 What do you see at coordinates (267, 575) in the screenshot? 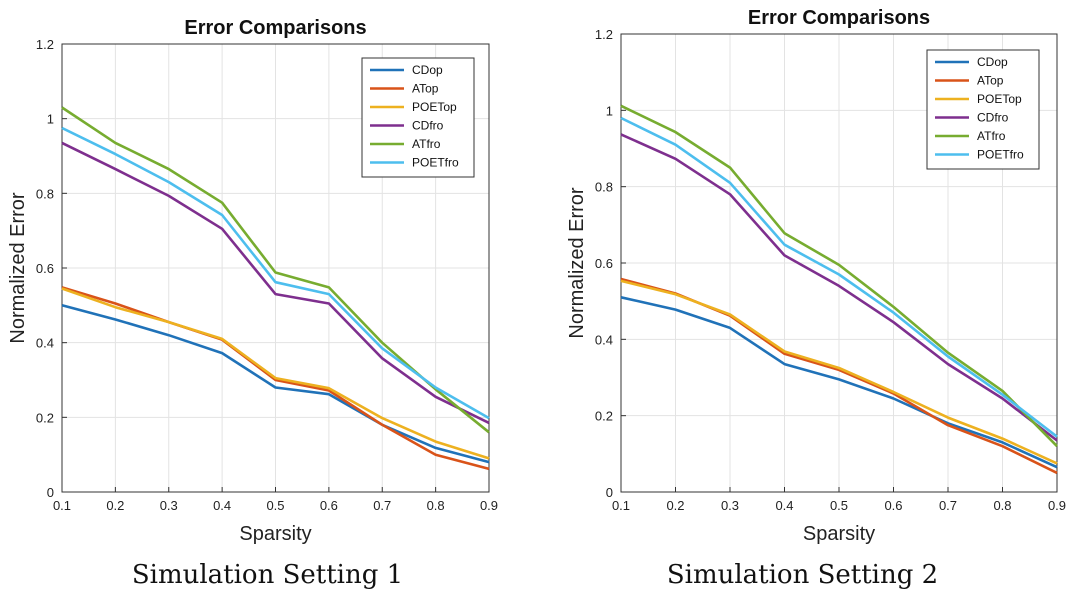
I see `figure-caption: Simulation Setting 1` at bounding box center [267, 575].